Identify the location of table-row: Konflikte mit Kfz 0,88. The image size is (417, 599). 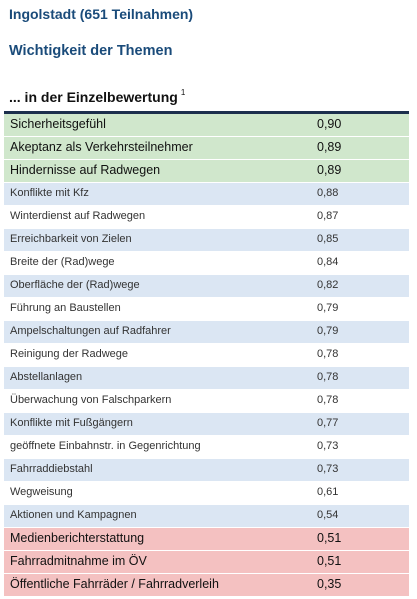
(206, 194).